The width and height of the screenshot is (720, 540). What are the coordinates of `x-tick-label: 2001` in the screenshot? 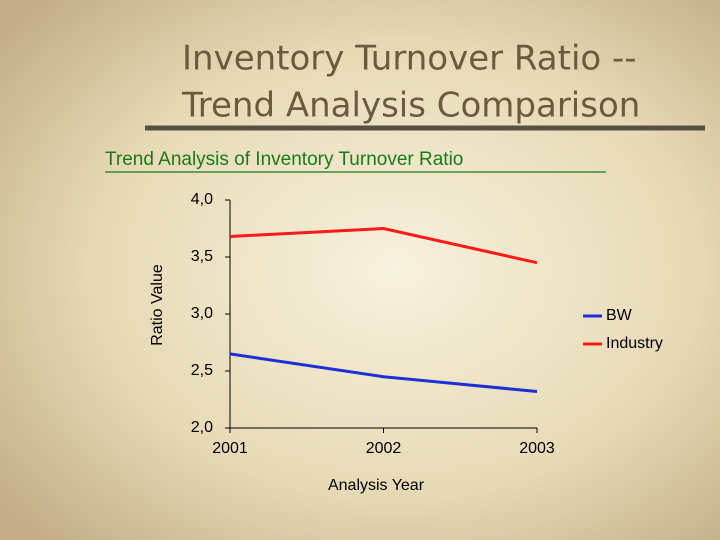 It's located at (230, 448).